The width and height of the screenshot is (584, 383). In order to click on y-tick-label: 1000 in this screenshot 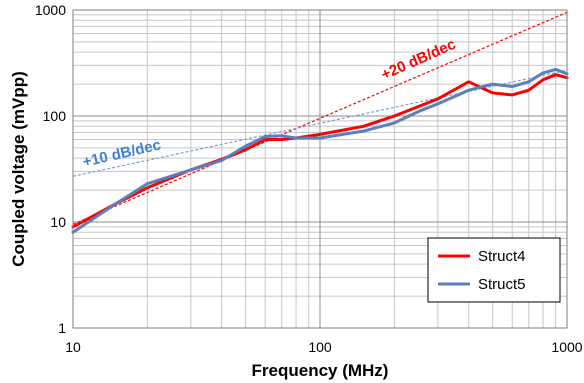, I will do `click(50, 10)`.